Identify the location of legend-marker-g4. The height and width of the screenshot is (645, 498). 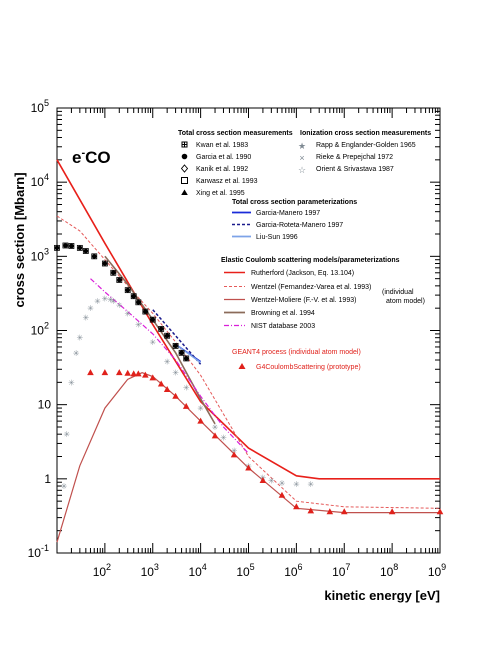
(242, 366).